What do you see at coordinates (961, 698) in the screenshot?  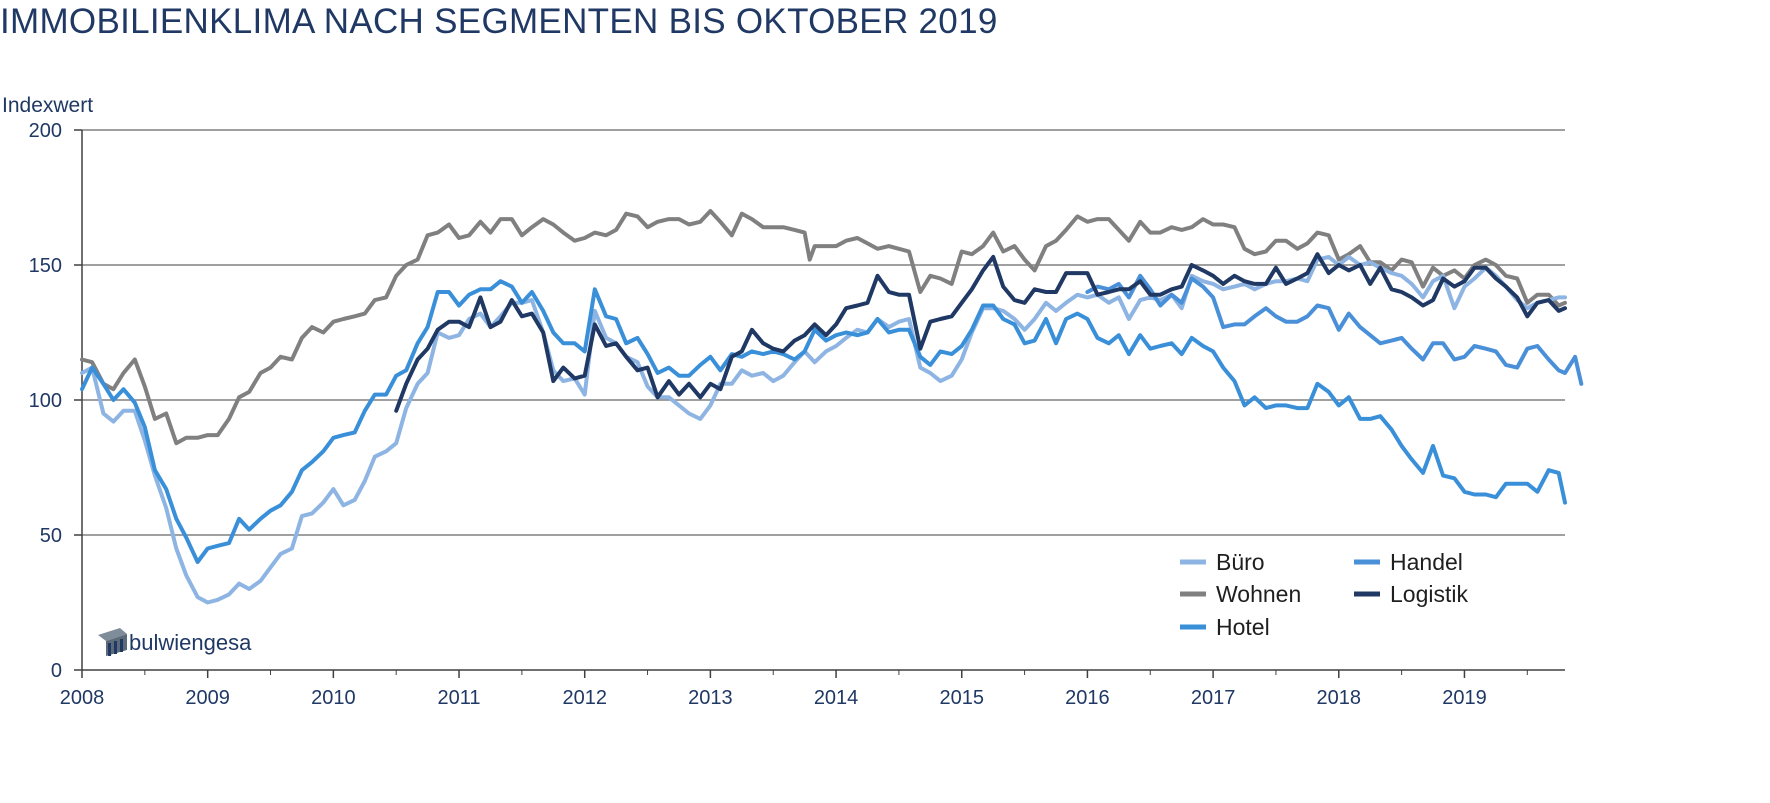 I see `x-tick-label: 2015` at bounding box center [961, 698].